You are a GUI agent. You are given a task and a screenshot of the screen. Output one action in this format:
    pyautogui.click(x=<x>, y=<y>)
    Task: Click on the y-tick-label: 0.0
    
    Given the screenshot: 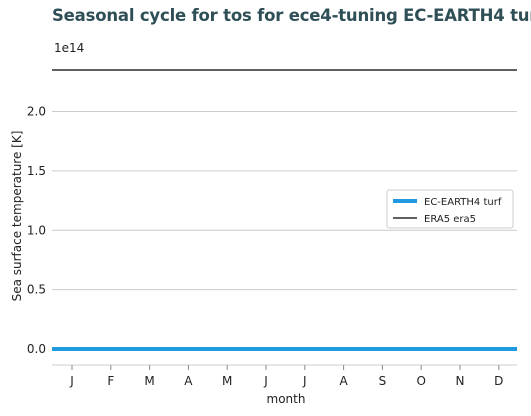 What is the action you would take?
    pyautogui.click(x=36, y=349)
    